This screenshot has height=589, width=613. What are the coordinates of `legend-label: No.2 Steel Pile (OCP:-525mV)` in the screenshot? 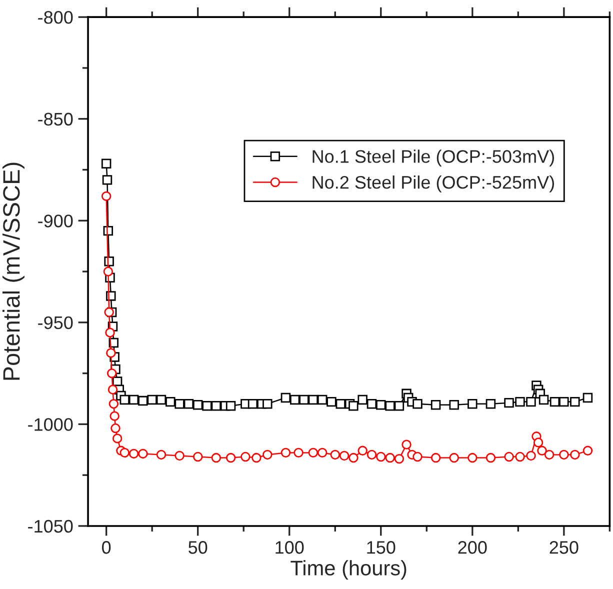 It's located at (433, 183).